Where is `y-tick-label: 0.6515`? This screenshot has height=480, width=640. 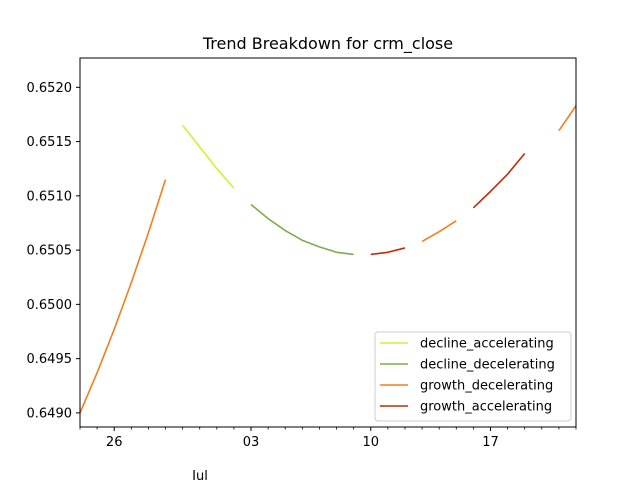 y-tick-label: 0.6515 is located at coordinates (50, 142).